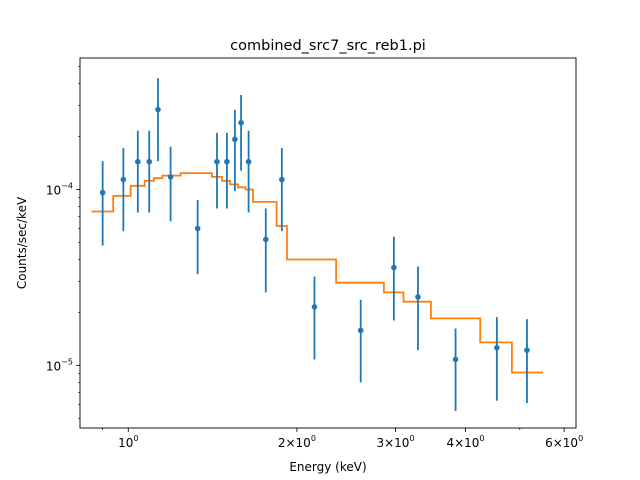 Image resolution: width=640 pixels, height=480 pixels. What do you see at coordinates (59, 365) in the screenshot?
I see `y-tick-label: 10⁻⁵` at bounding box center [59, 365].